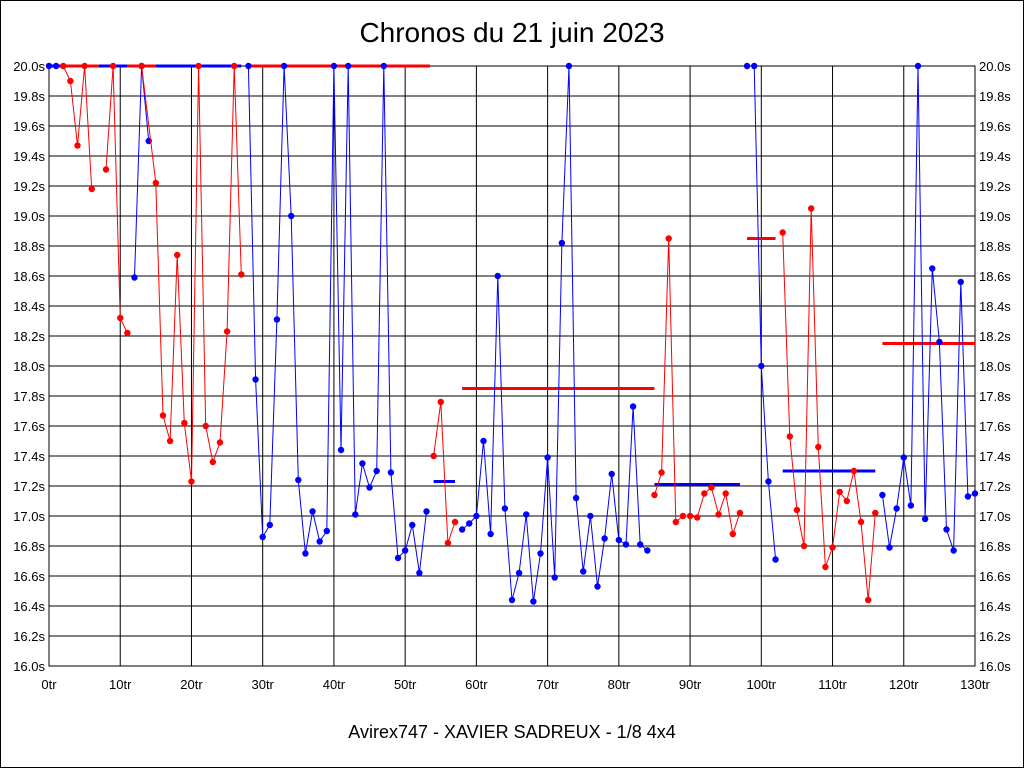 Image resolution: width=1024 pixels, height=768 pixels. I want to click on y-tick-label-right: 20.0s, so click(995, 66).